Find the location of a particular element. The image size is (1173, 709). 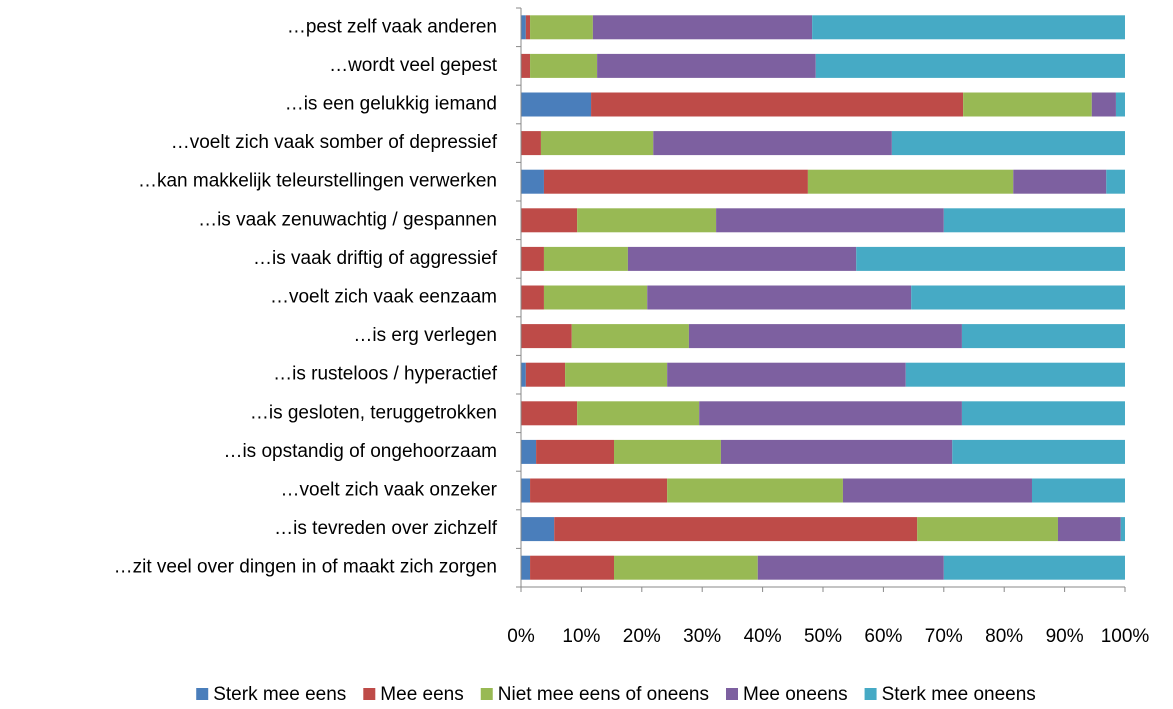

x-tick-label: 20% is located at coordinates (642, 636).